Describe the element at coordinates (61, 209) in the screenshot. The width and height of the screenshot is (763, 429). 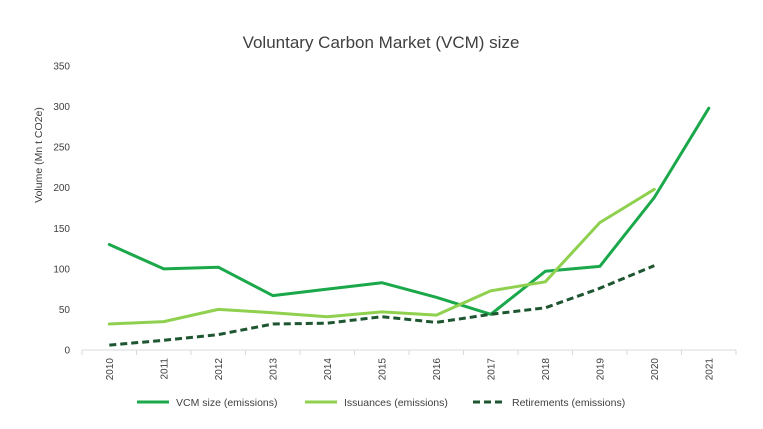
I see `y-axis-ticks: 0 50 100 150 200 250 300 350` at that location.